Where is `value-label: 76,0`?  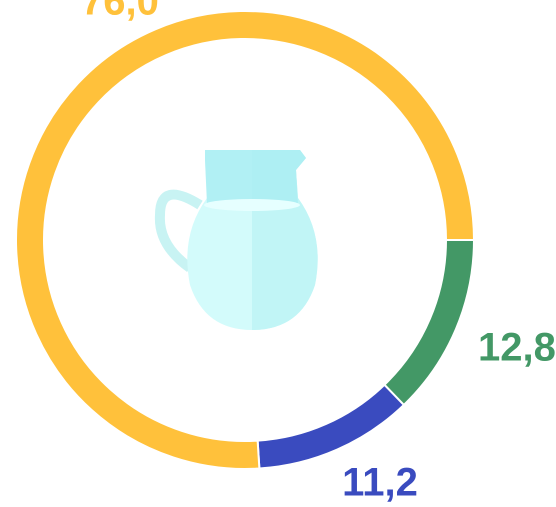 value-label: 76,0 is located at coordinates (120, 12).